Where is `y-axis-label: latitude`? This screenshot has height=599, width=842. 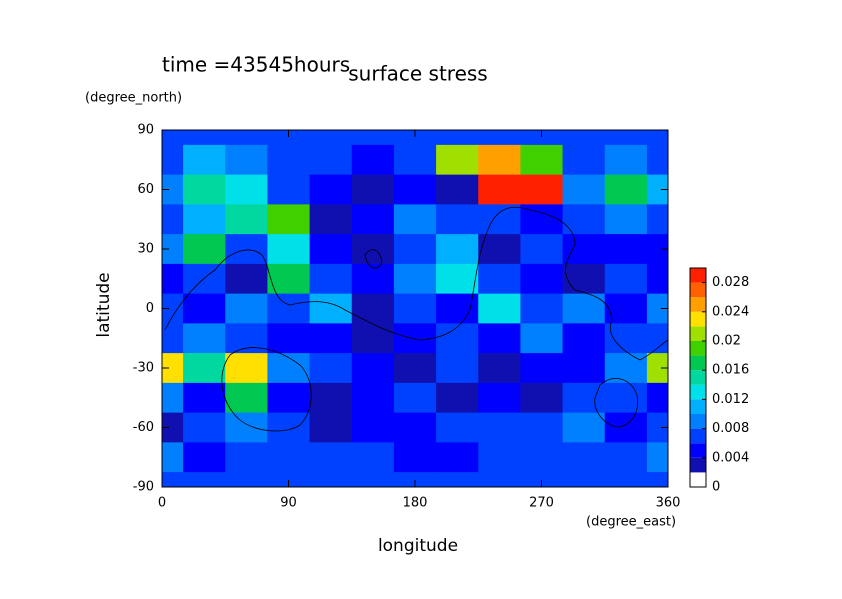
y-axis-label: latitude is located at coordinates (104, 304).